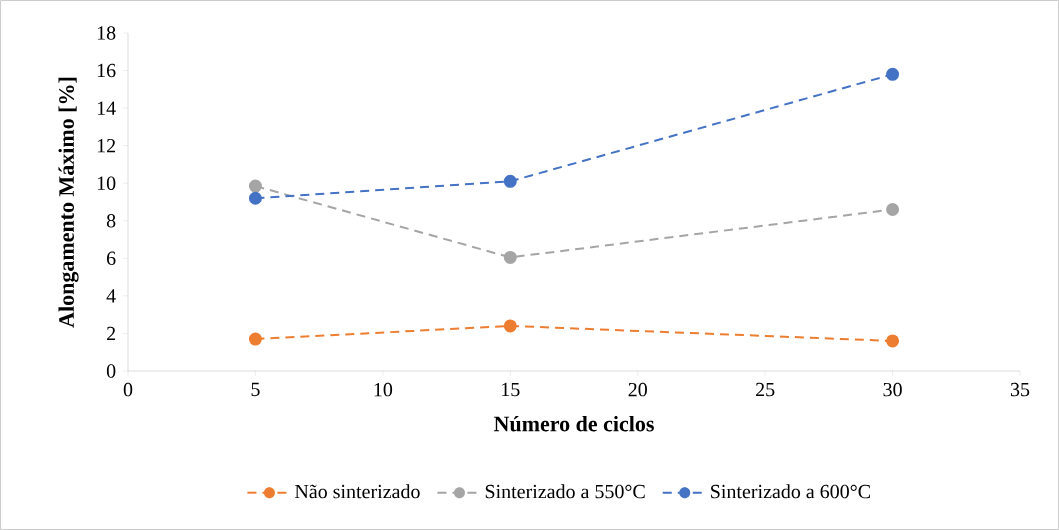 The image size is (1059, 530). What do you see at coordinates (1020, 389) in the screenshot?
I see `x-tick-label: 35` at bounding box center [1020, 389].